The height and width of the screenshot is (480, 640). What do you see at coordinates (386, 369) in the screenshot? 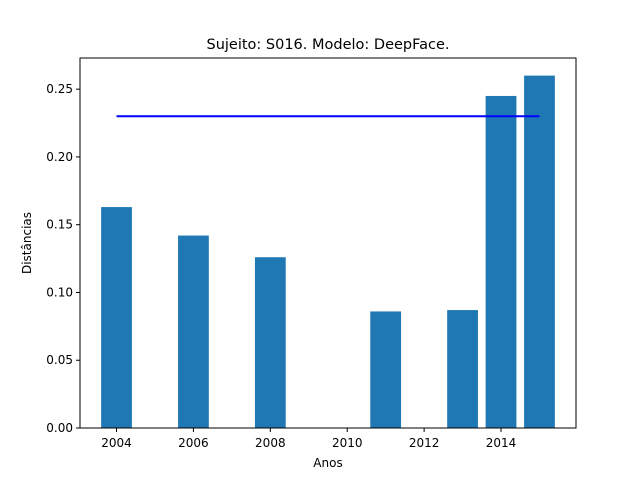
I see `bar-2011` at bounding box center [386, 369].